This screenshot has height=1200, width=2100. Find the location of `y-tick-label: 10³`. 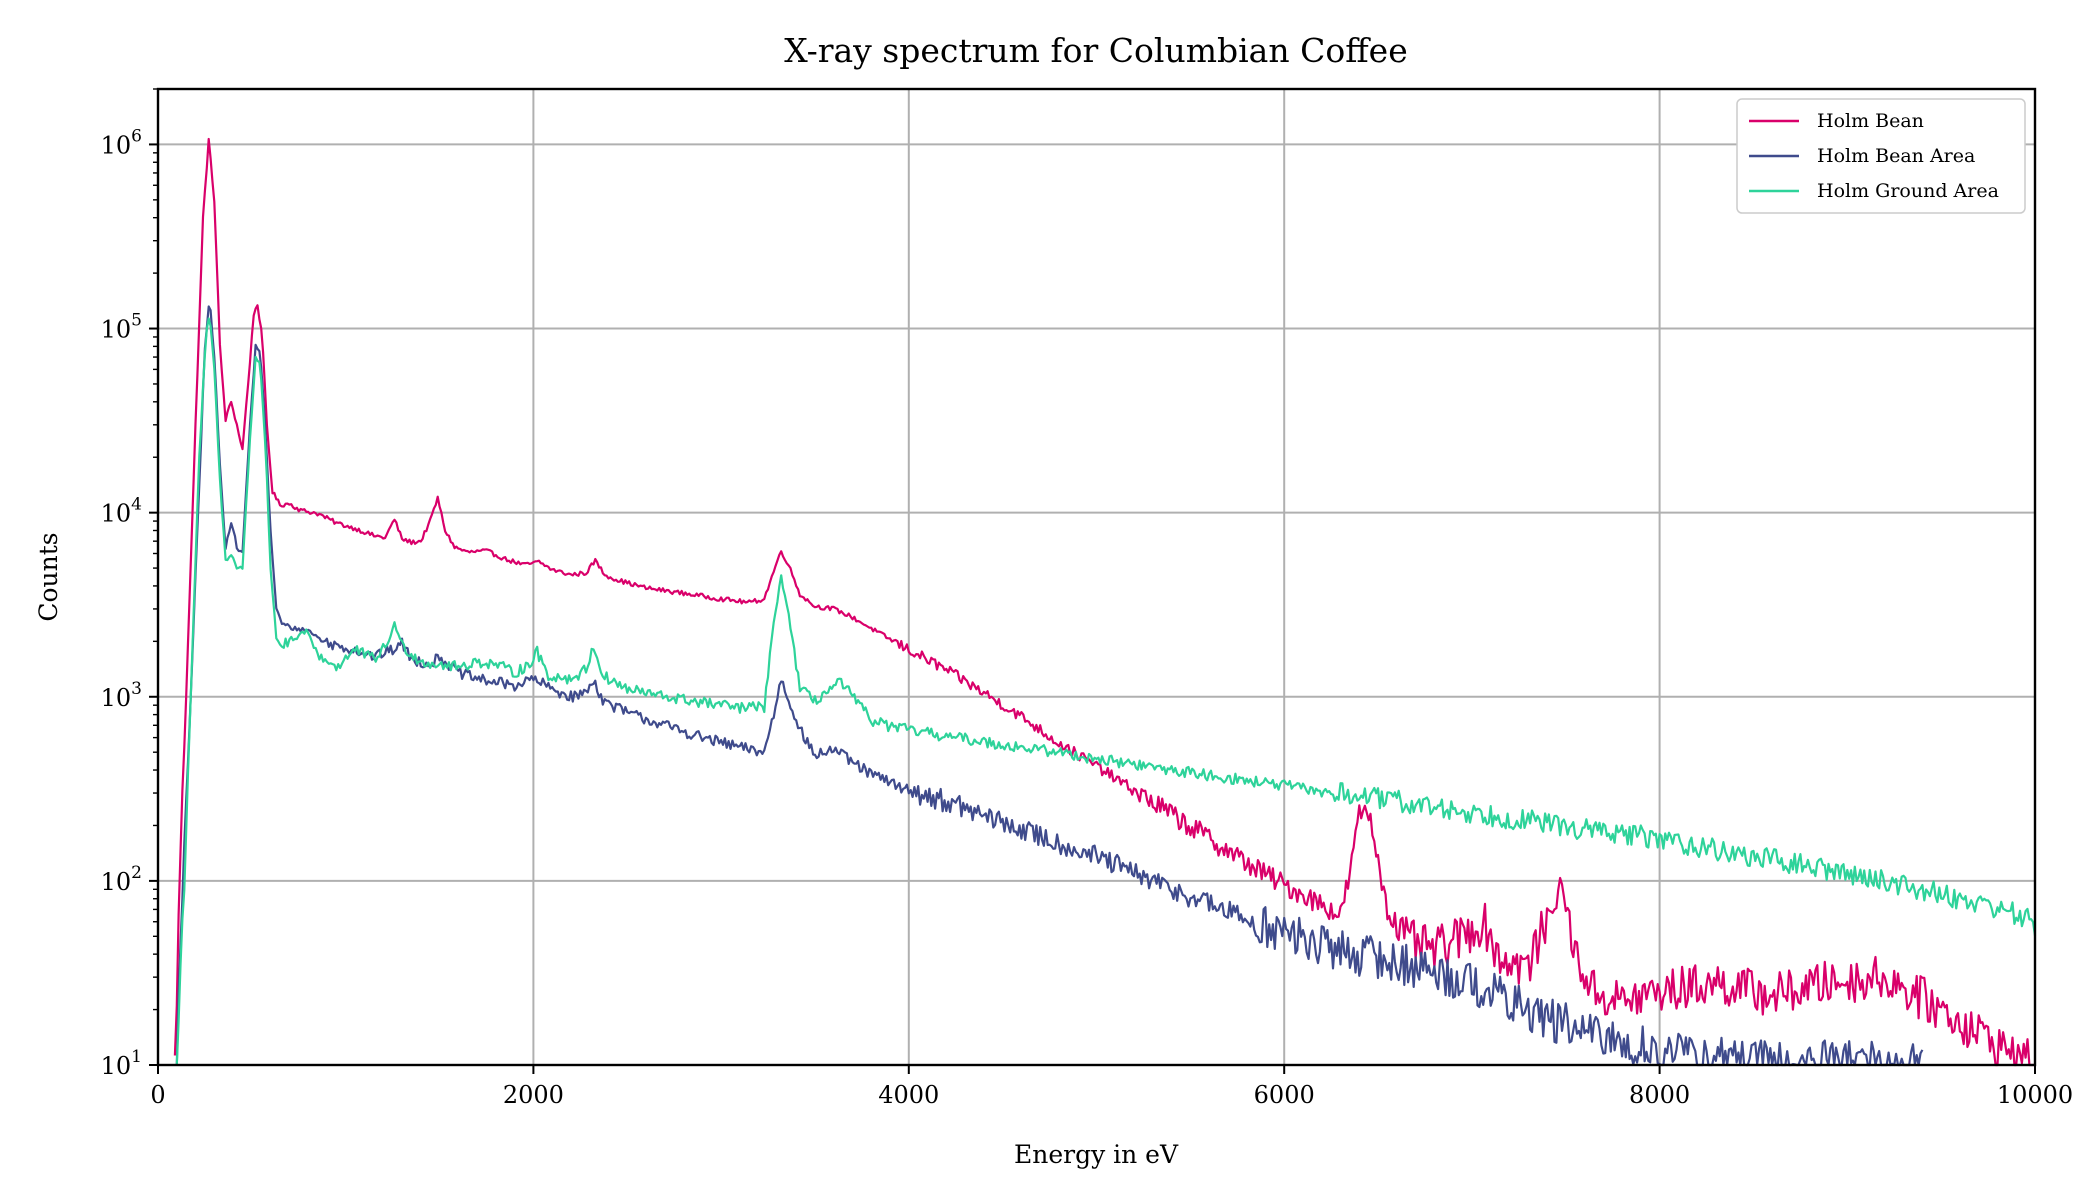

y-tick-label: 10³ is located at coordinates (121, 695).